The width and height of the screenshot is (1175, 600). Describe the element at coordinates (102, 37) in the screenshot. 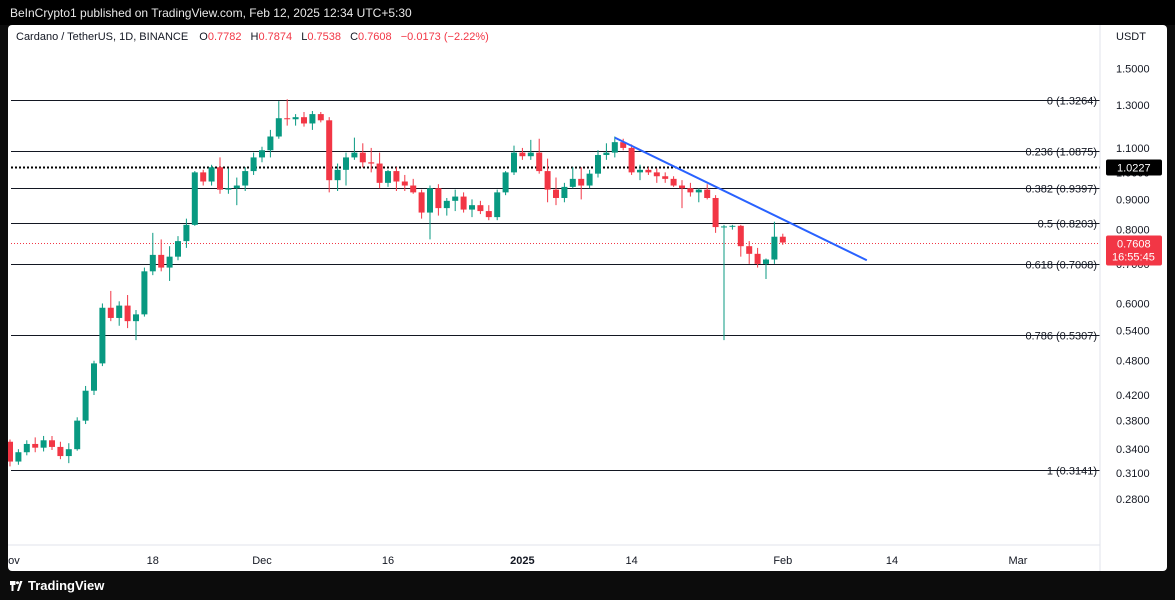

I see `symbol-name: Cardano / TetherUS, 1D, BINANCE` at that location.